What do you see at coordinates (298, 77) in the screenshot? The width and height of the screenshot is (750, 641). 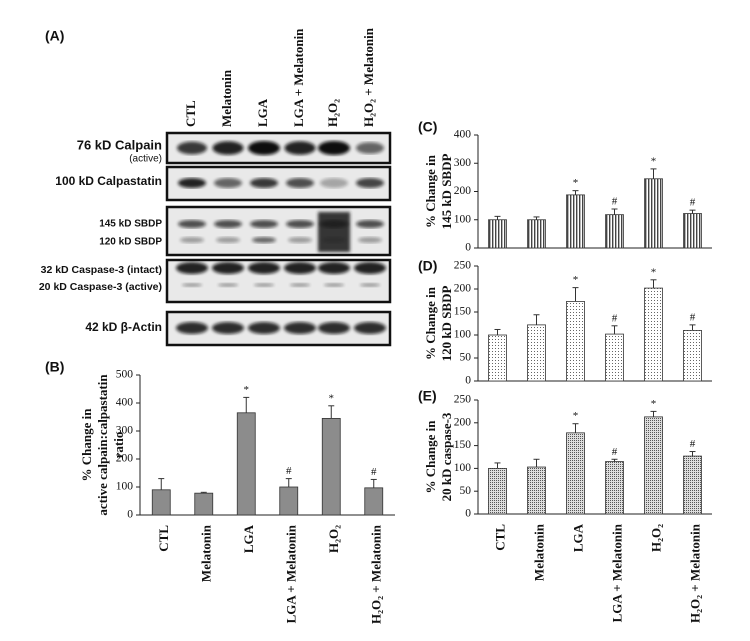 I see `lane-label: LGA + Melatonin` at bounding box center [298, 77].